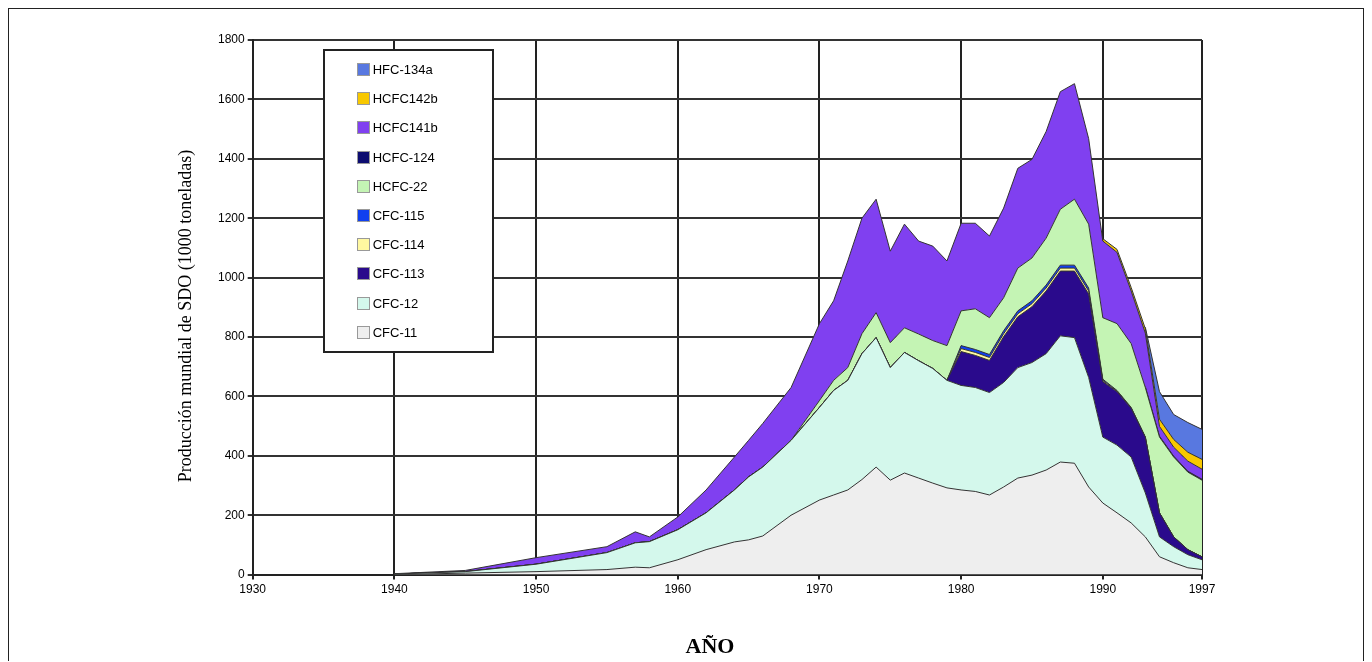  I want to click on legend-label: HCFC-124, so click(403, 157).